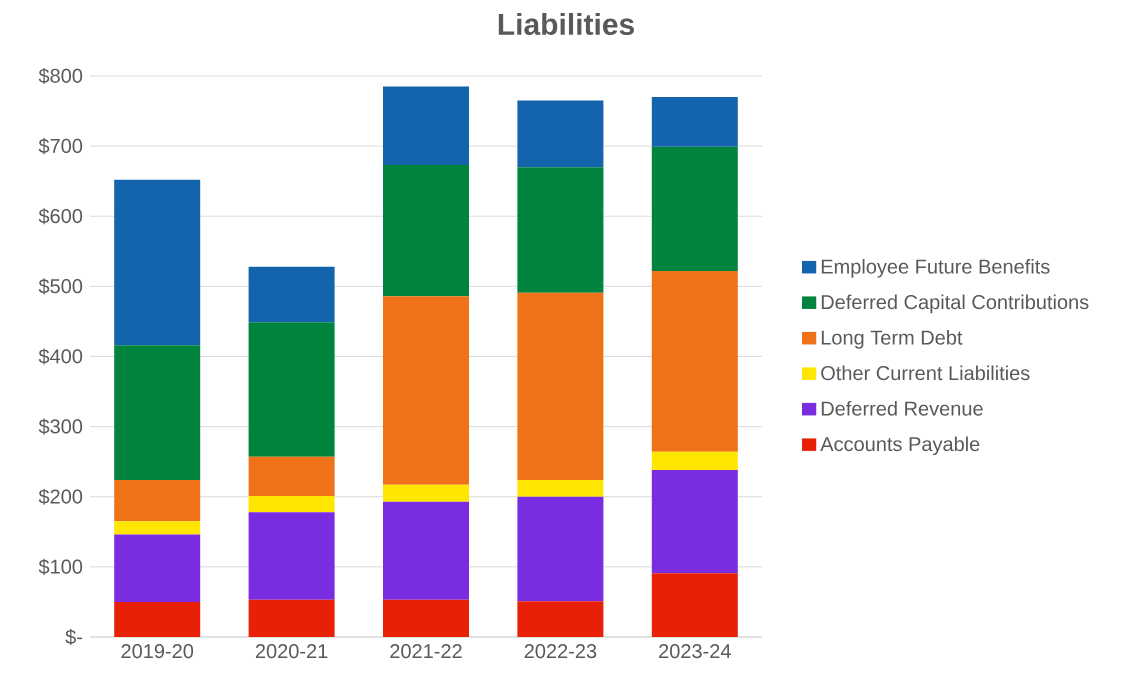 Image resolution: width=1132 pixels, height=678 pixels. Describe the element at coordinates (955, 304) in the screenshot. I see `legend-label: Deferred Capital Contributions` at that location.